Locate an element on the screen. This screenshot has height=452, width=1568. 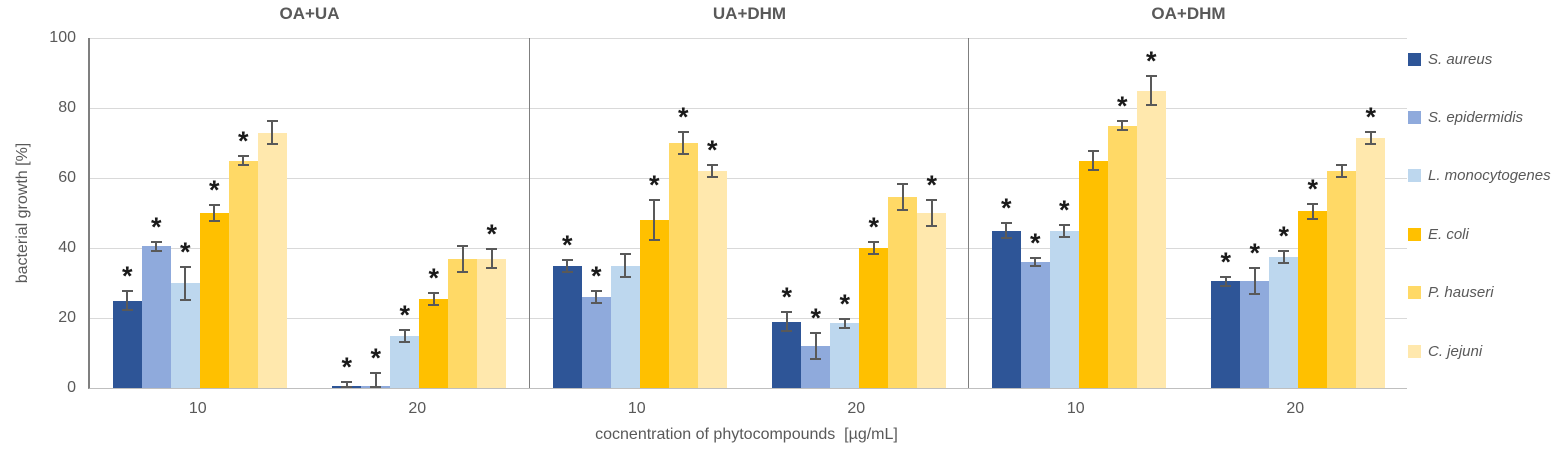
panel-title: UA+DHM is located at coordinates (749, 13).